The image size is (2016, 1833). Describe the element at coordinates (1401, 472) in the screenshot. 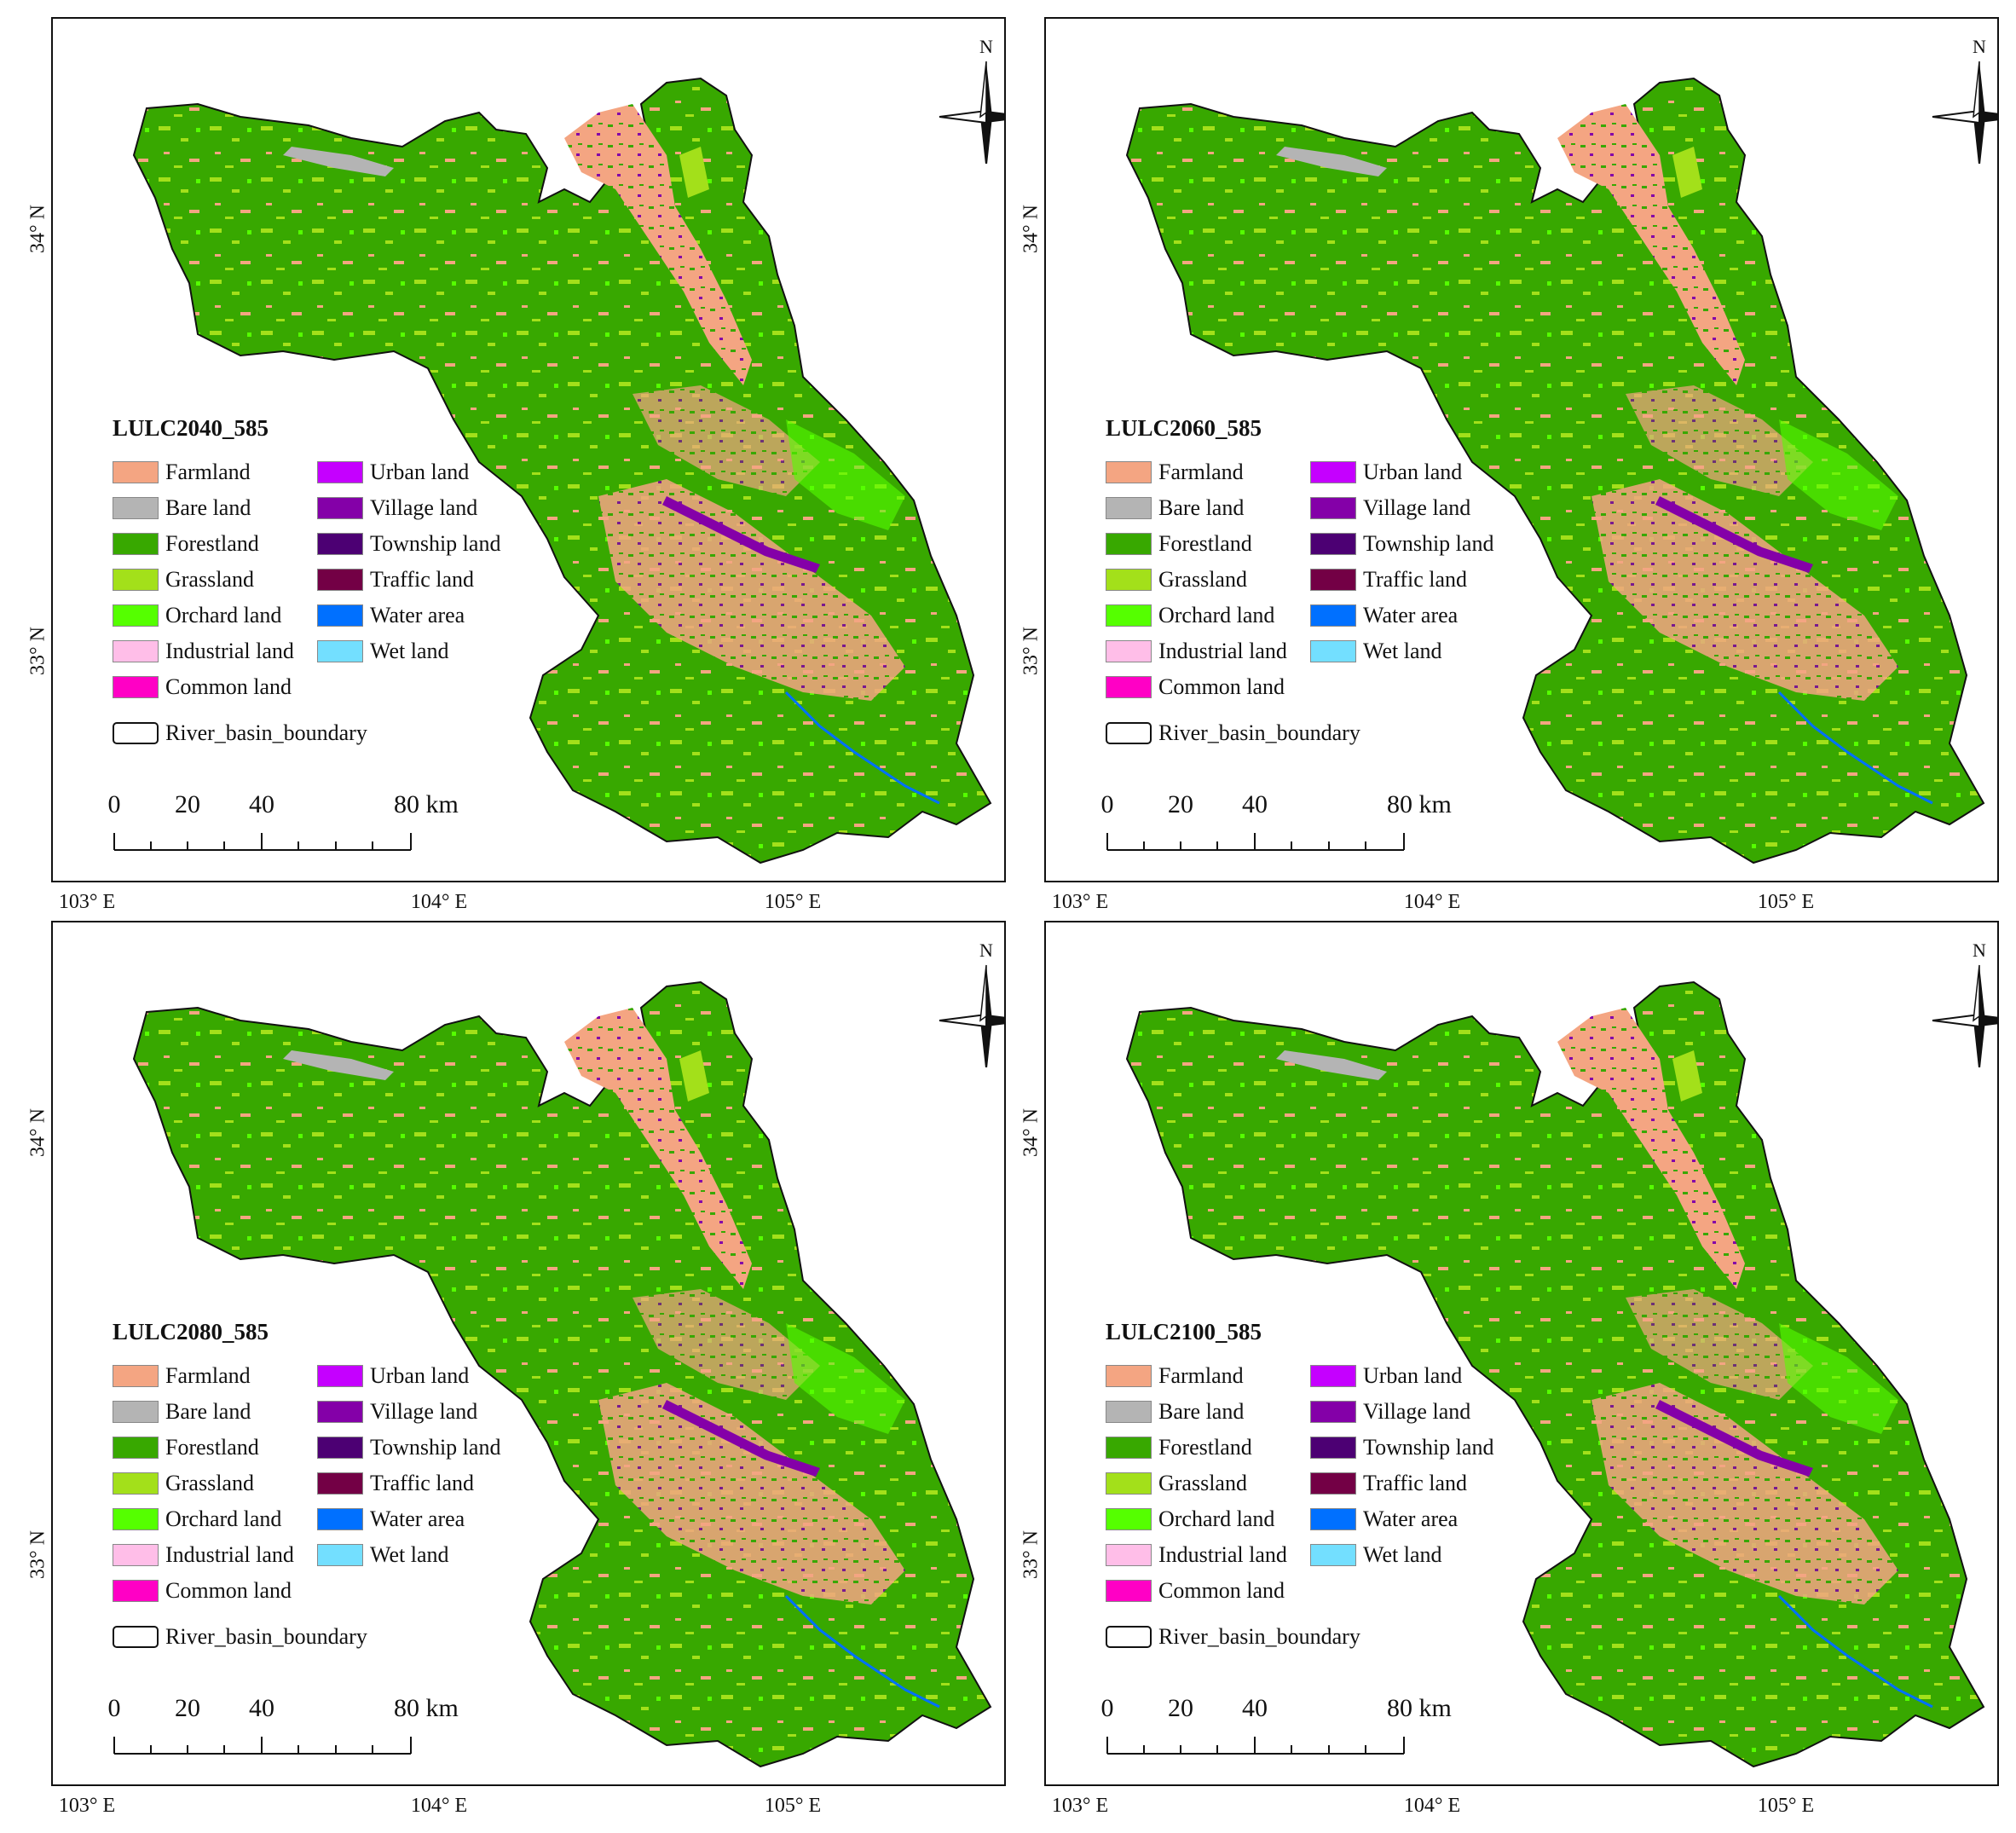

I see `legend-item: Urban land` at that location.